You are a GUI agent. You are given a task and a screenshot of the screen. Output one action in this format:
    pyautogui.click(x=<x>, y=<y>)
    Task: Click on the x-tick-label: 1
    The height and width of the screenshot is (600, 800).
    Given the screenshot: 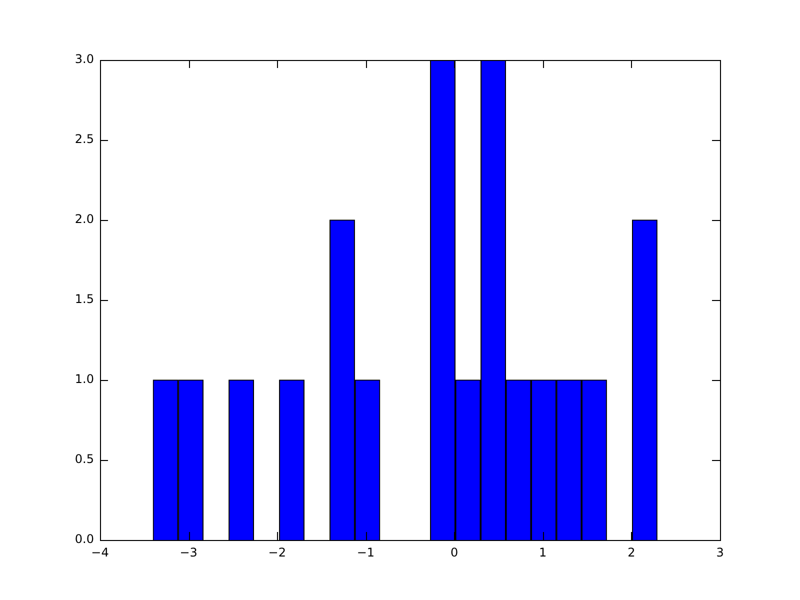 What is the action you would take?
    pyautogui.click(x=543, y=552)
    